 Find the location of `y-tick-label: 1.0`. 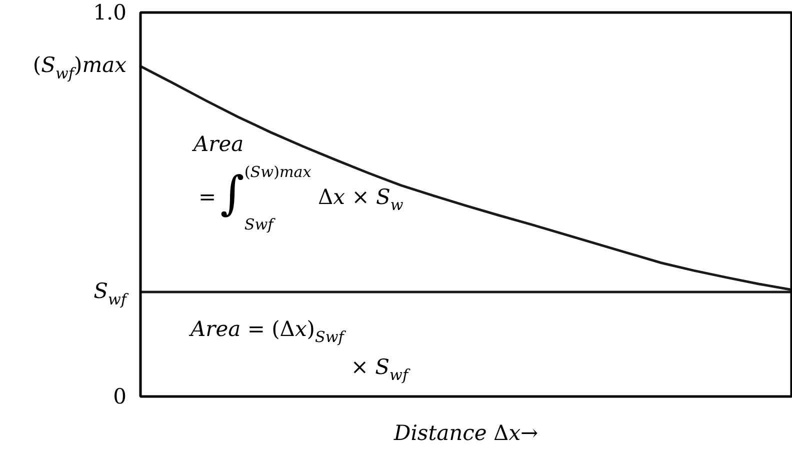

y-tick-label: 1.0 is located at coordinates (110, 12).